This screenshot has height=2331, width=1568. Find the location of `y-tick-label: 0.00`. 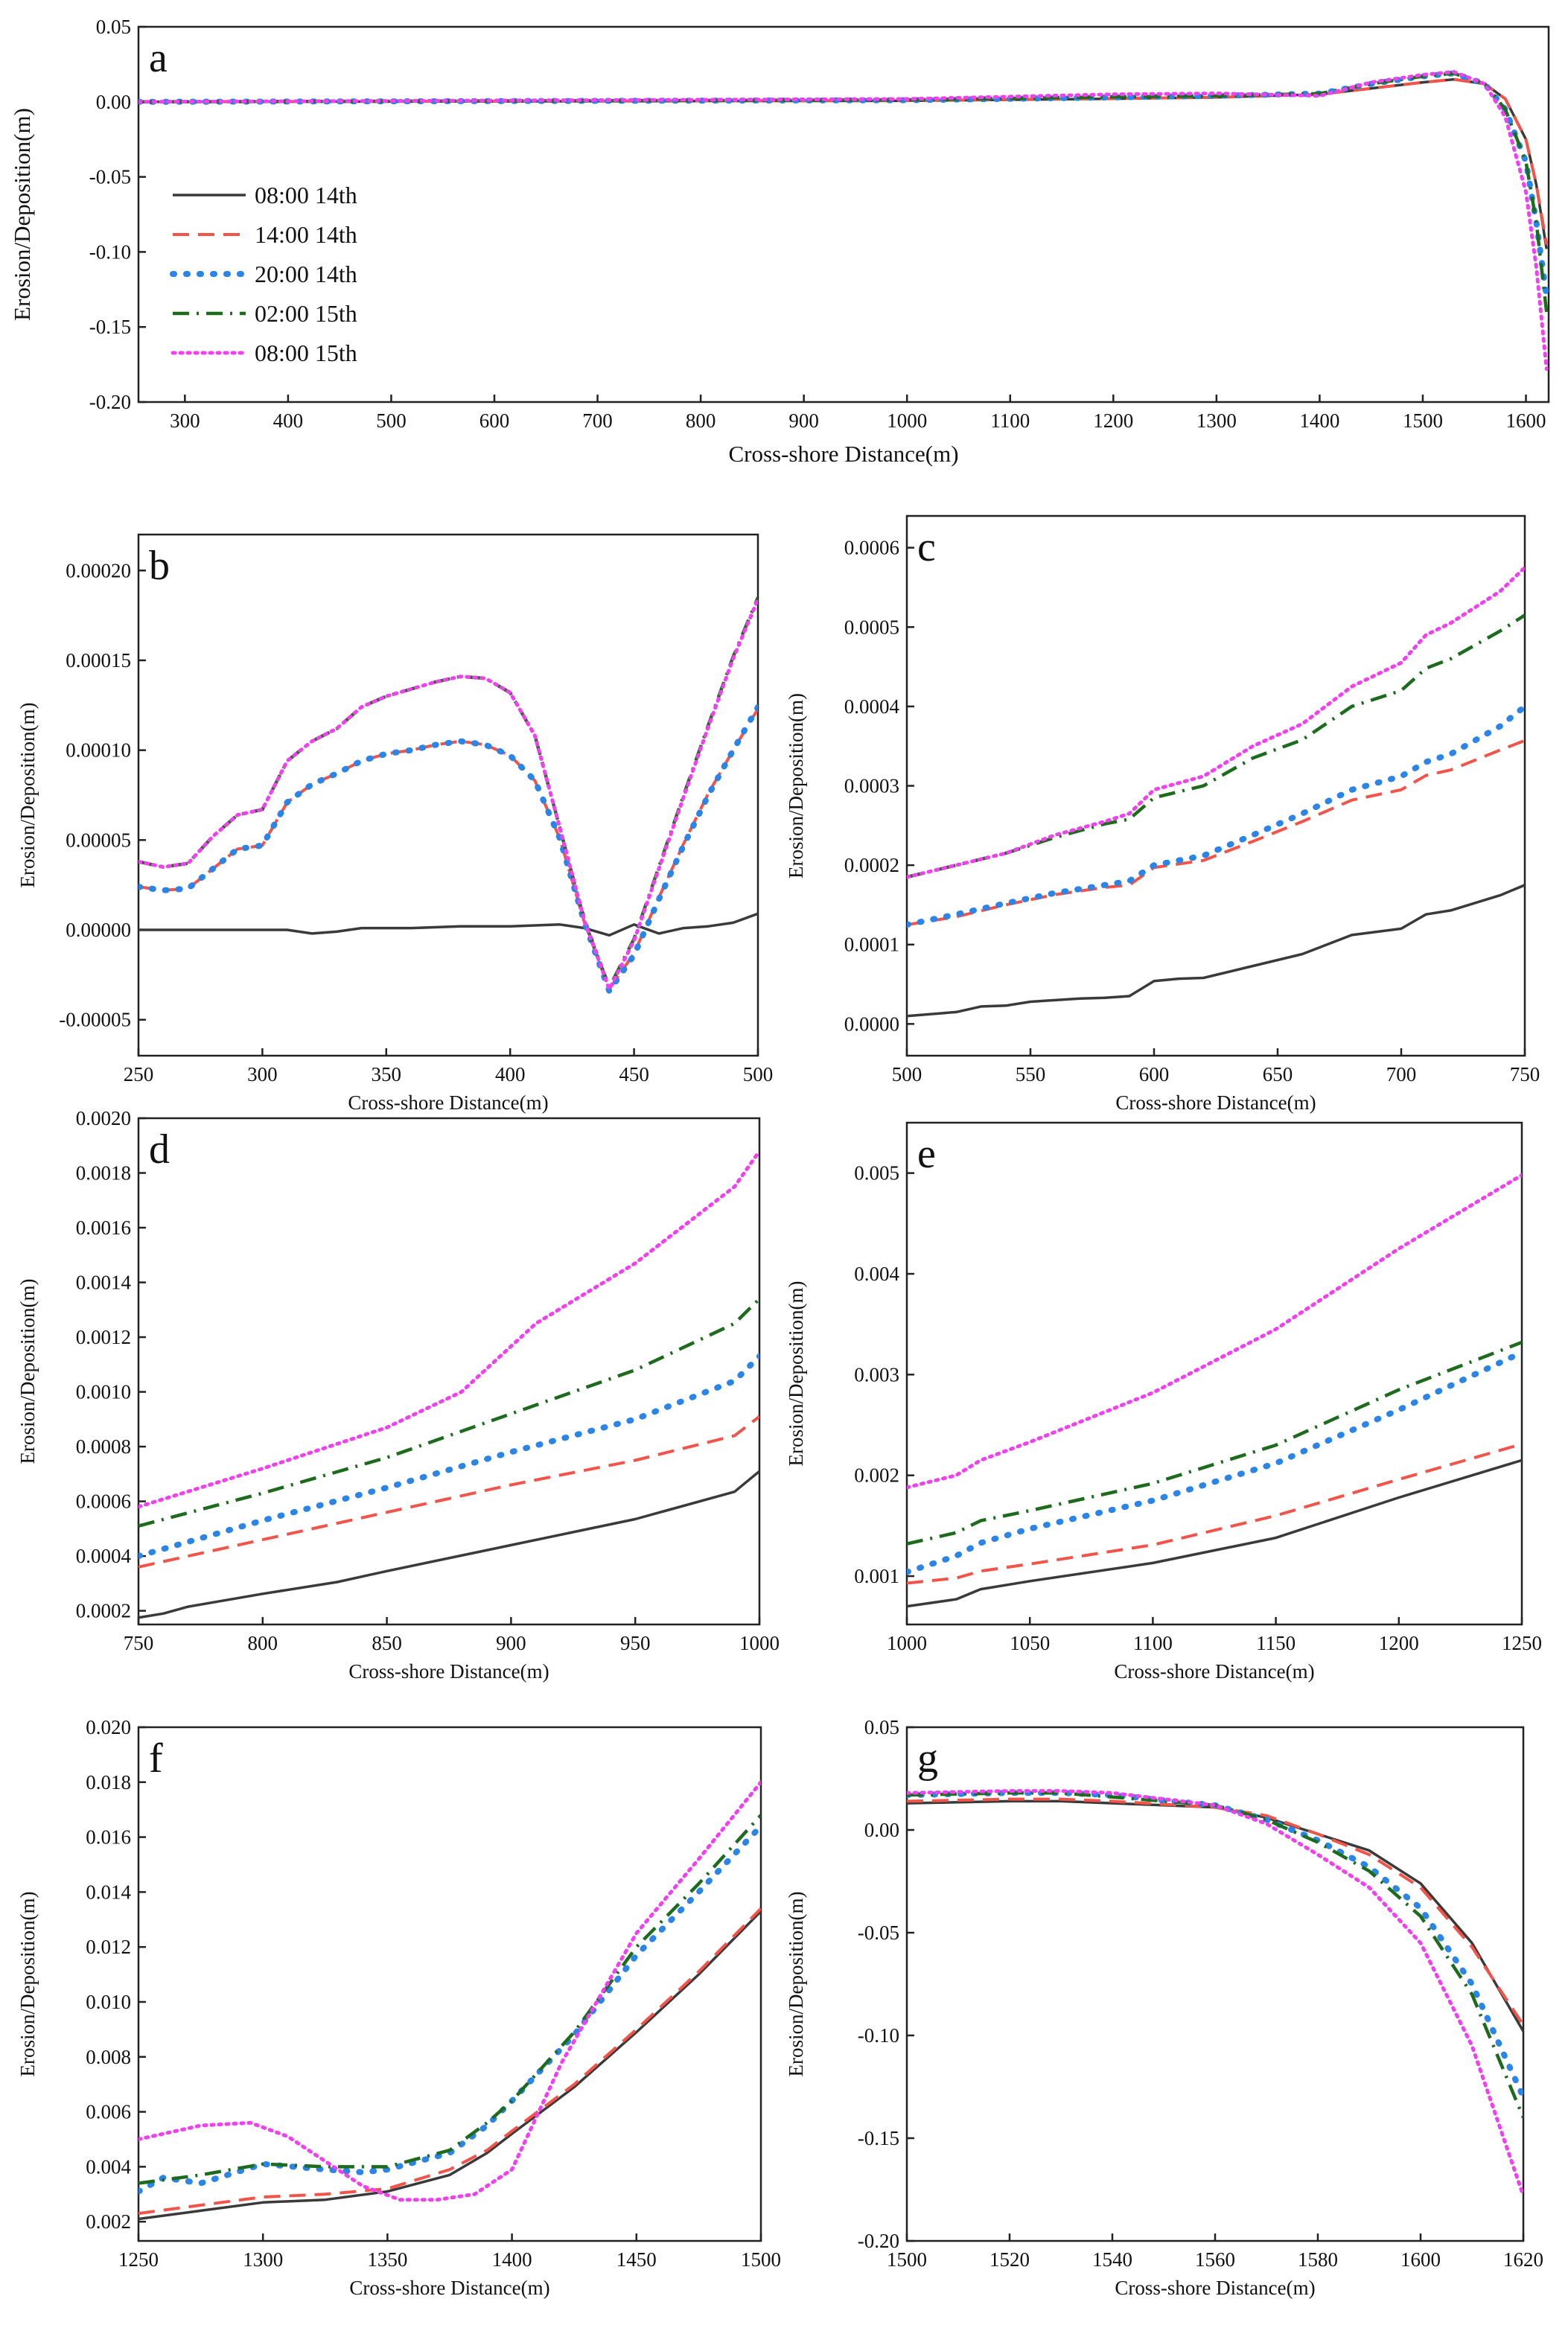

y-tick-label: 0.00 is located at coordinates (113, 102).